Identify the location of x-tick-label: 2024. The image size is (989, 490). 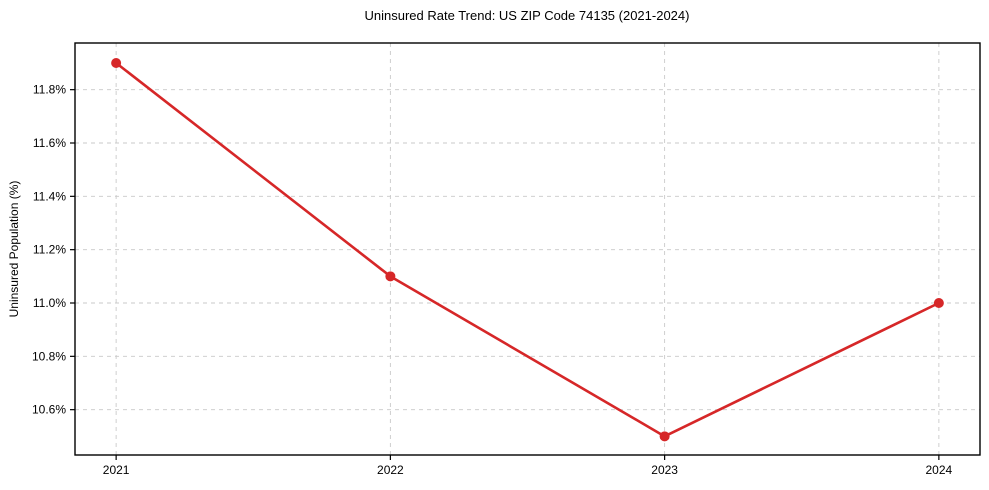
(939, 470).